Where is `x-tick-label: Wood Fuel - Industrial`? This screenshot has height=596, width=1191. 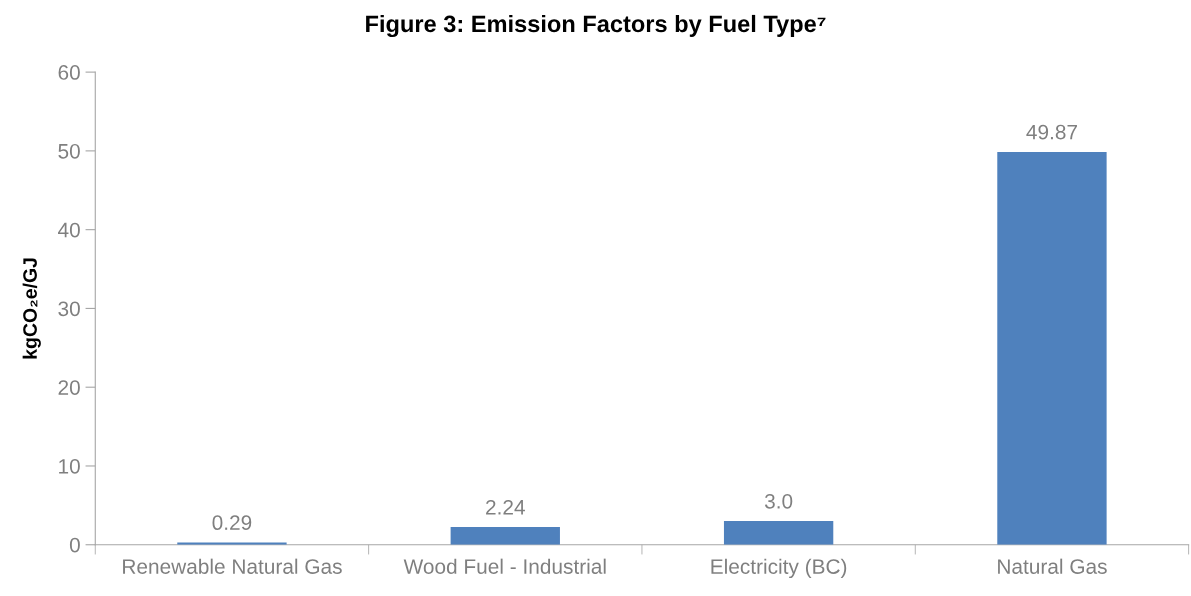
x-tick-label: Wood Fuel - Industrial is located at coordinates (504, 566).